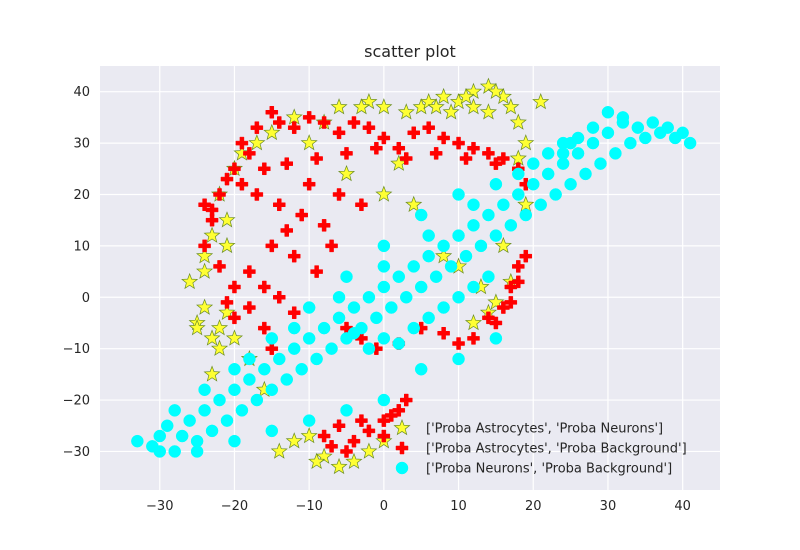 This screenshot has height=550, width=800. I want to click on legend-item: ['Proba Astrocytes', 'Proba Background'], so click(541, 449).